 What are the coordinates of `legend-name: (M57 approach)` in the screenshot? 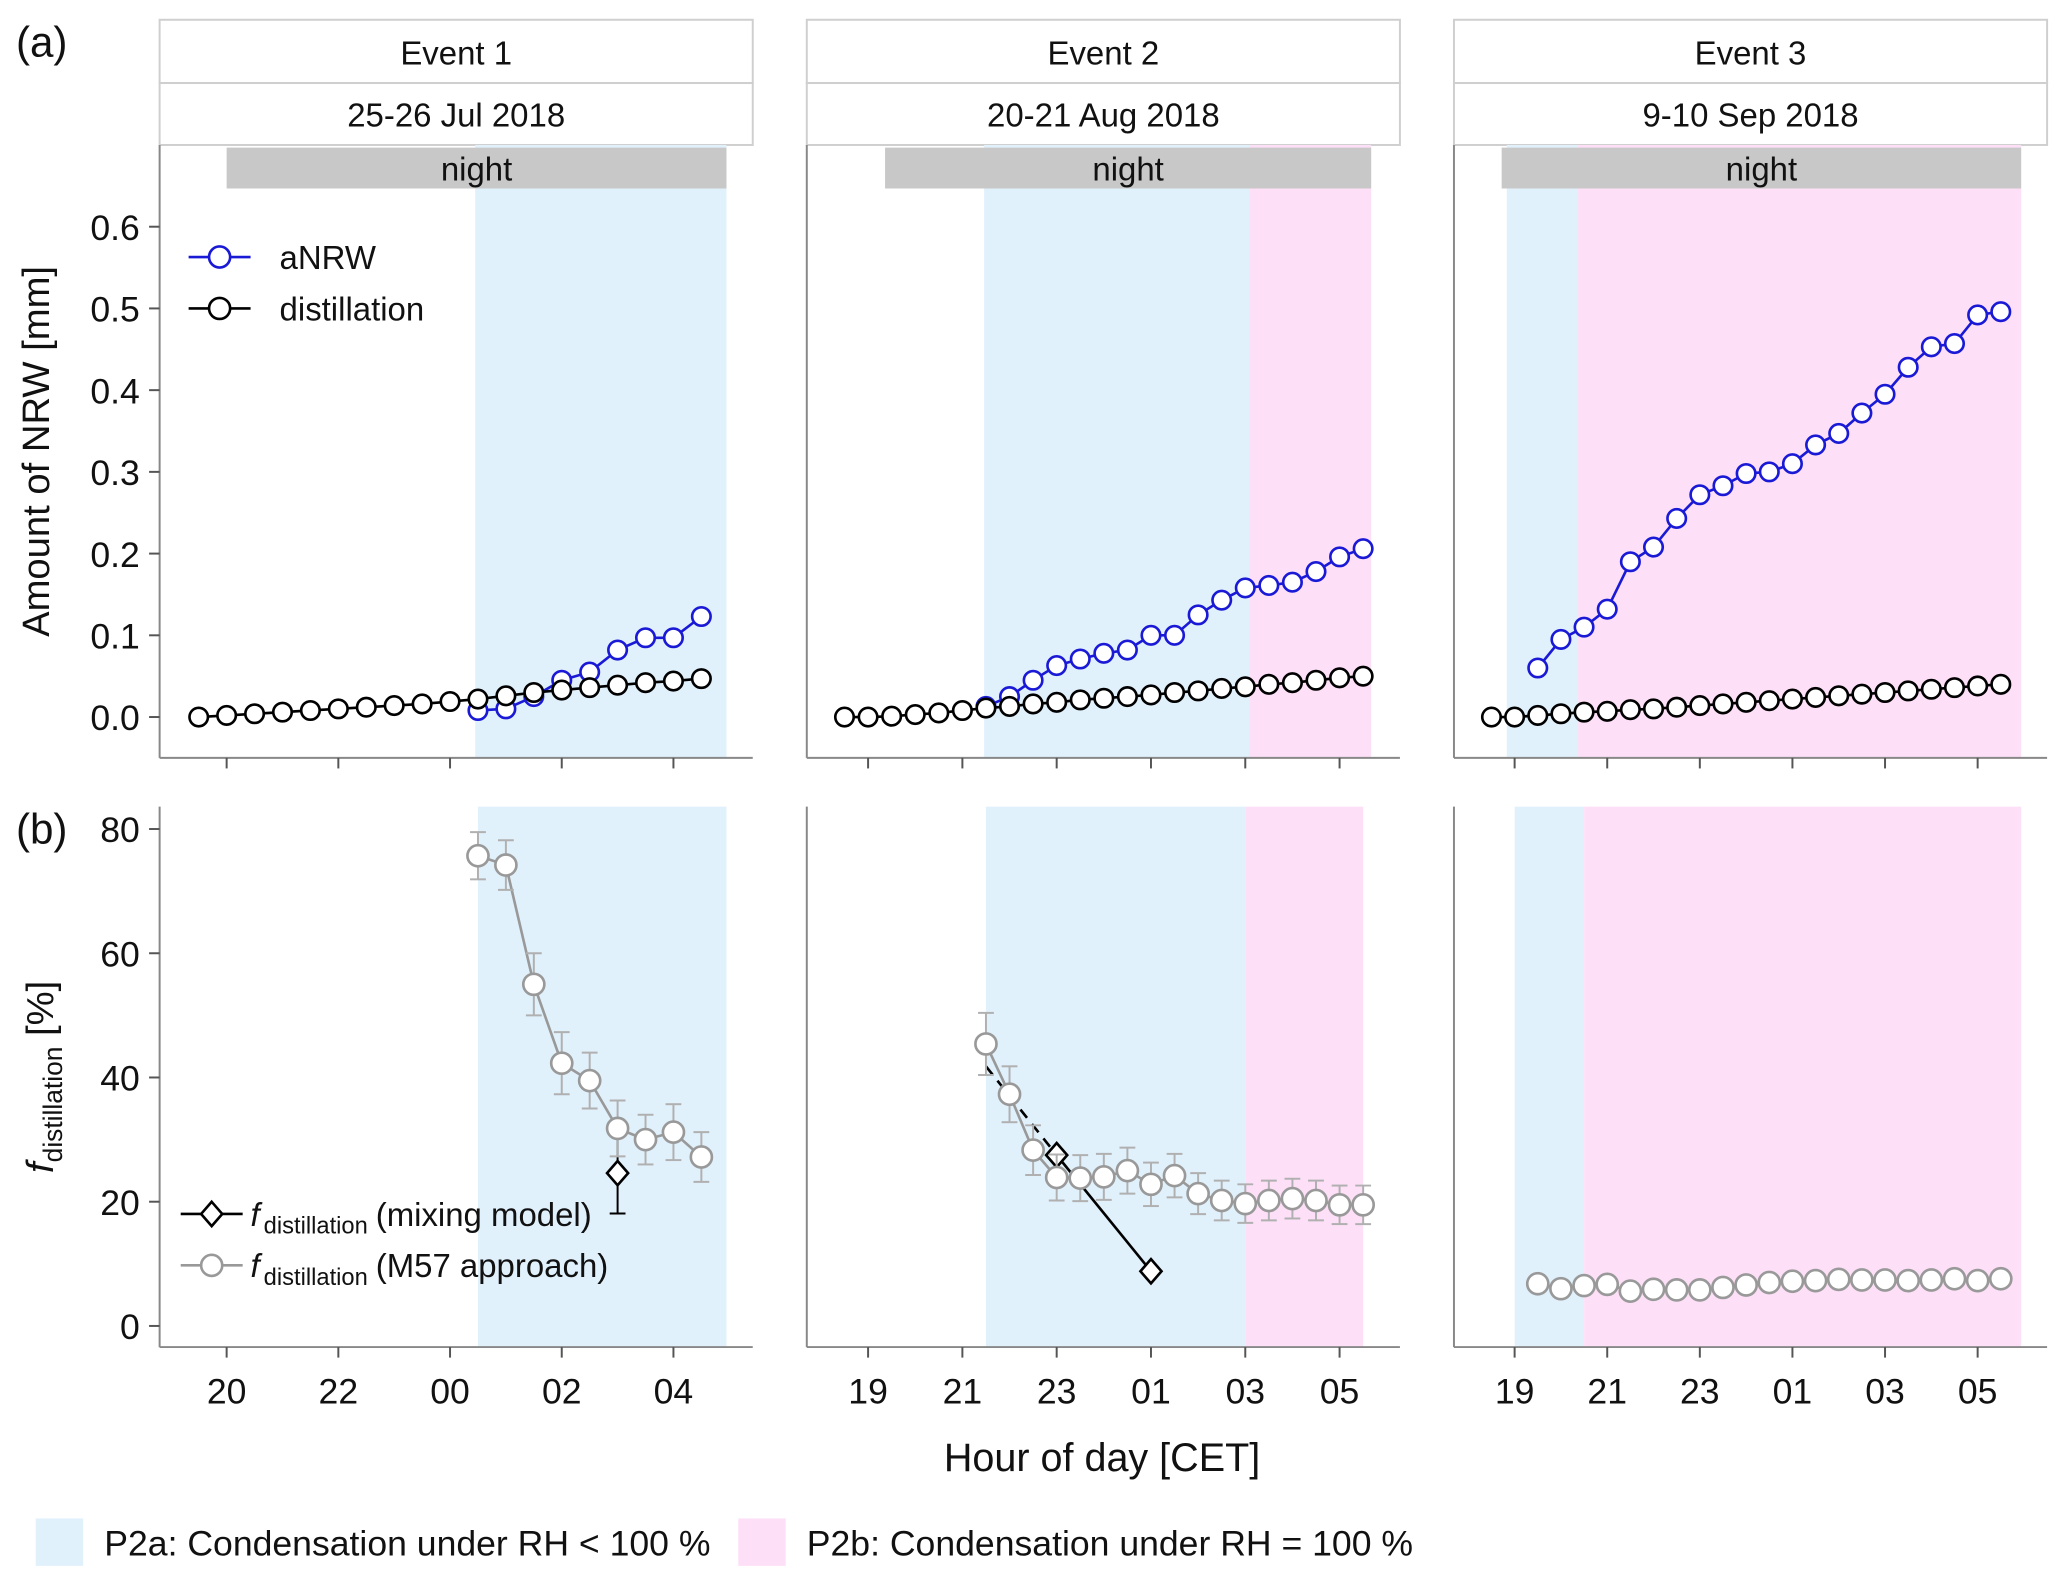 It's located at (492, 1265).